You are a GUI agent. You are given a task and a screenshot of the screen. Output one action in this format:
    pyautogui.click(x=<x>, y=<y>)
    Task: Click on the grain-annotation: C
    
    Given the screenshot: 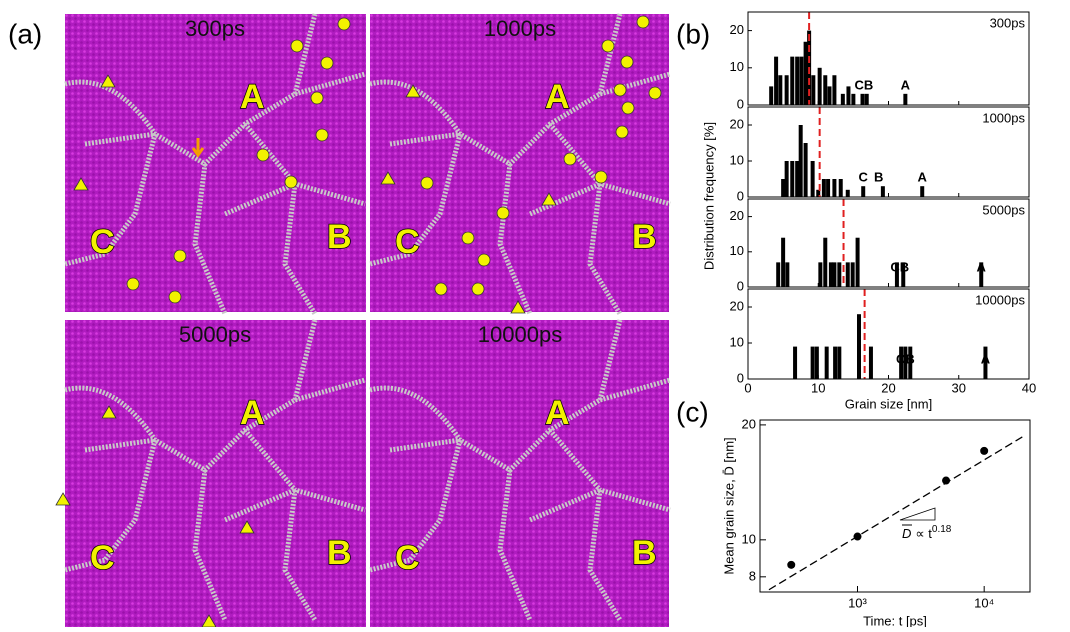 What is the action you would take?
    pyautogui.click(x=864, y=176)
    